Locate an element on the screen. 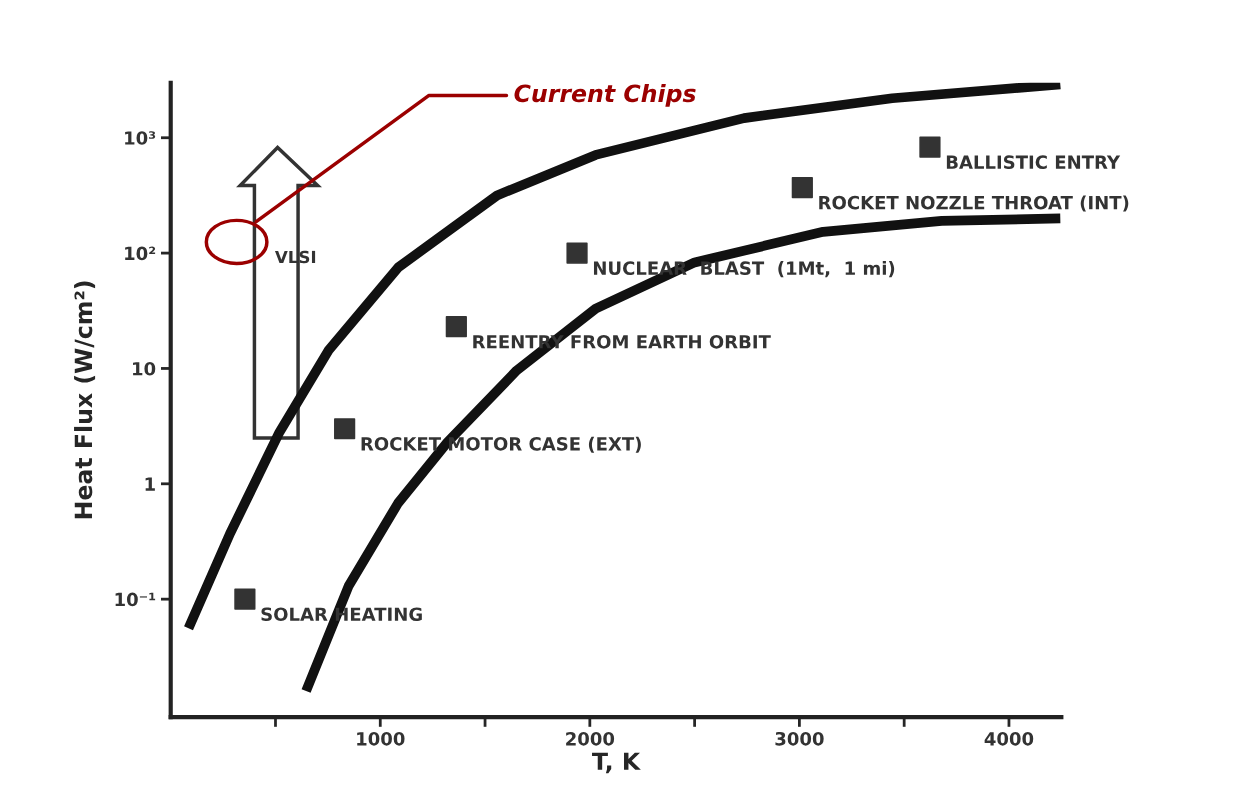 Image resolution: width=1237 pixels, height=803 pixels. x-tick-label: 1000 is located at coordinates (381, 738).